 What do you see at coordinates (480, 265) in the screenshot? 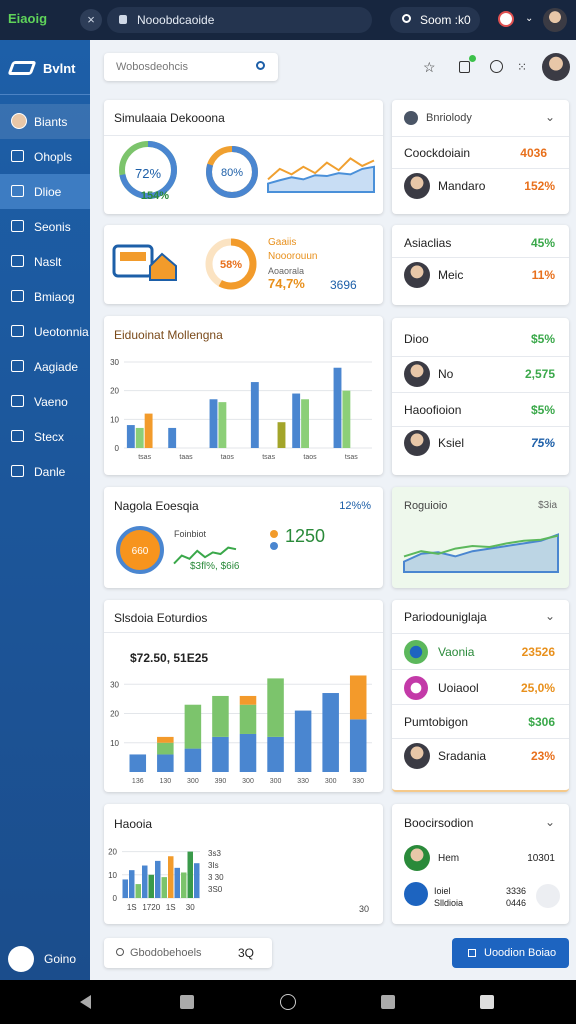
I see `accounts-card: Asiaclias 45% Meic 11%` at bounding box center [480, 265].